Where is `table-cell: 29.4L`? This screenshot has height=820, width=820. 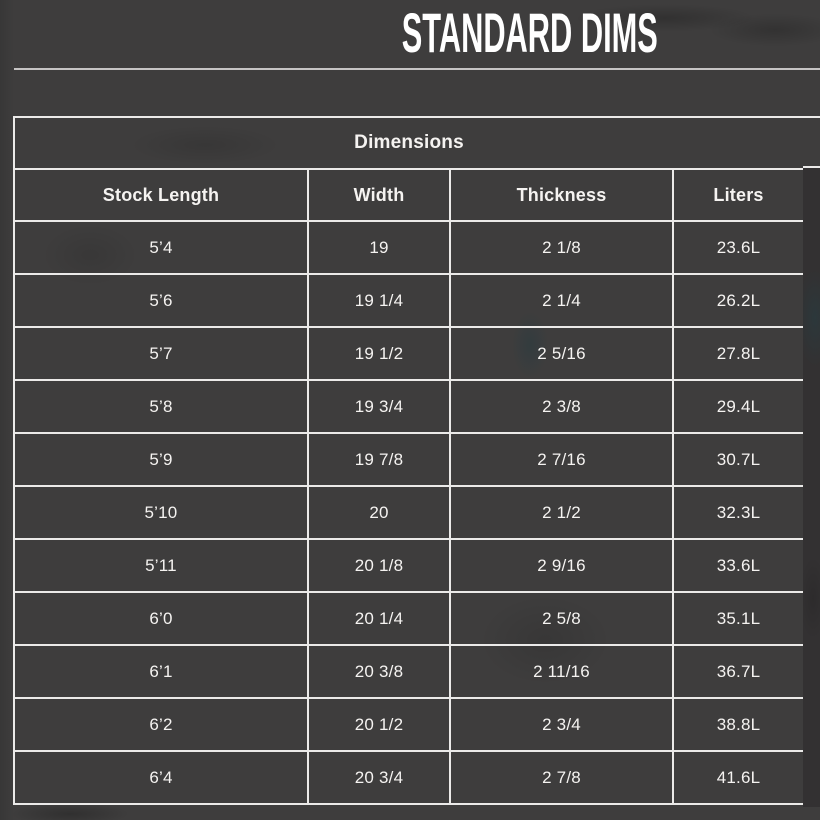 table-cell: 29.4L is located at coordinates (738, 406).